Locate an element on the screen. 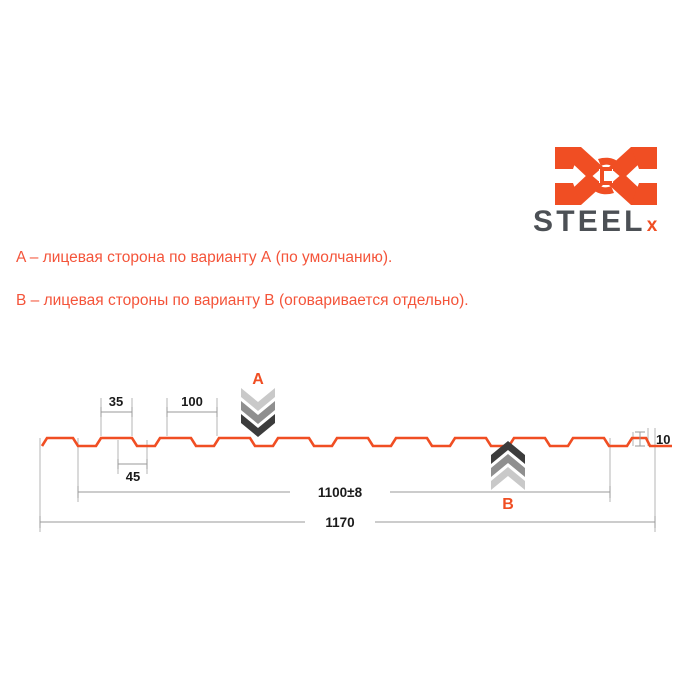 The image size is (700, 700). steelx-x-logo-icon is located at coordinates (606, 176).